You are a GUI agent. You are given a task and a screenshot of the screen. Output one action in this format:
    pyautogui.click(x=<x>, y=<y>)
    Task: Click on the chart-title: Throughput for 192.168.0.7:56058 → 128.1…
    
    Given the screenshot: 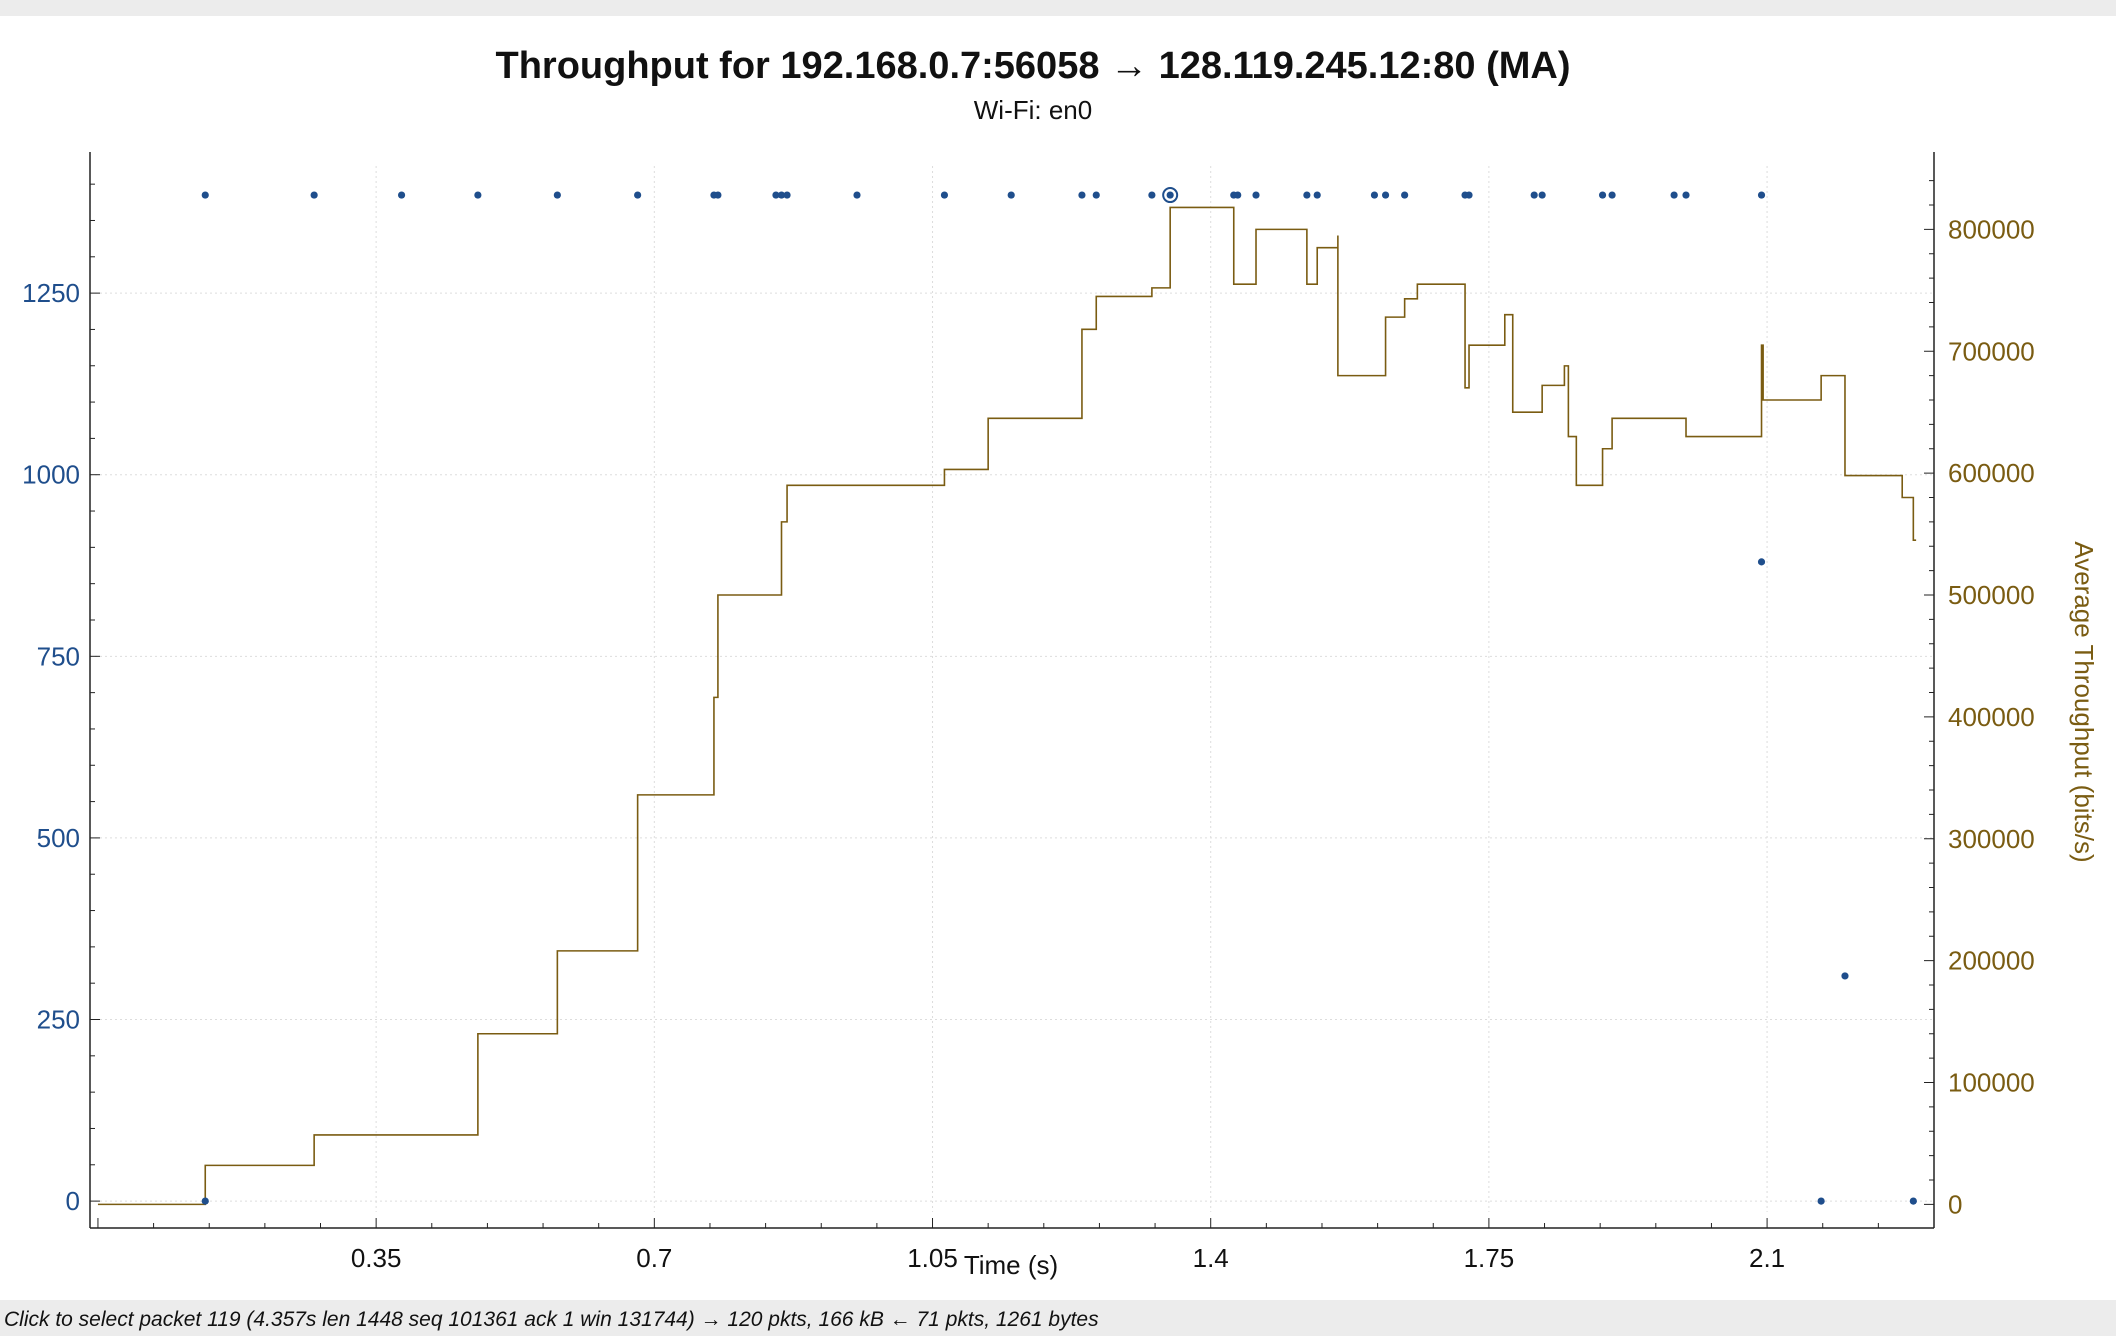 What is the action you would take?
    pyautogui.click(x=1032, y=66)
    